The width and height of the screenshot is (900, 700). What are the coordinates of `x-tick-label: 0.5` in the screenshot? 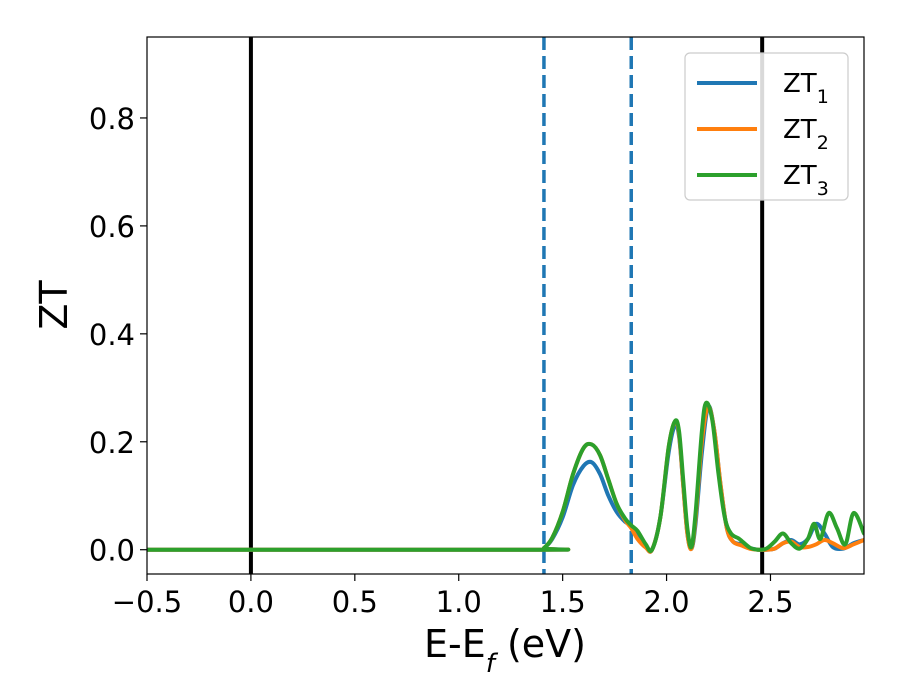 It's located at (355, 602).